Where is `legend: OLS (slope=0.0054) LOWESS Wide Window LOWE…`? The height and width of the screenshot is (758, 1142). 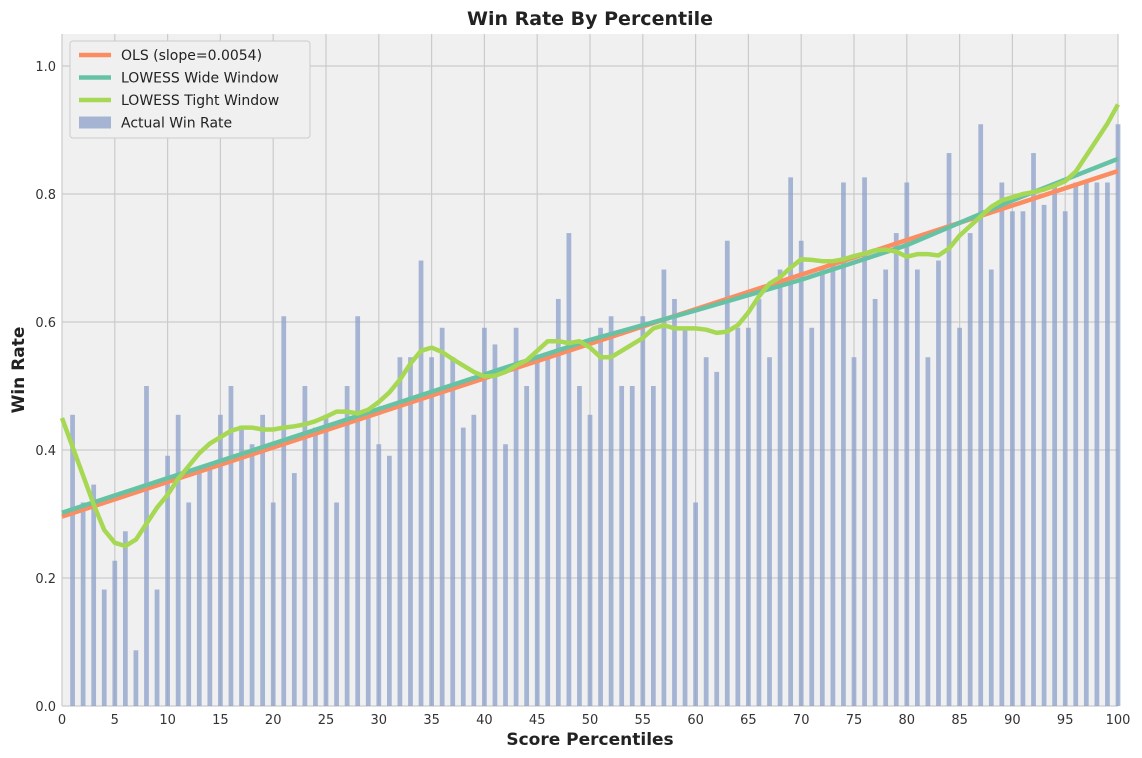
legend: OLS (slope=0.0054) LOWESS Wide Window LOWE… is located at coordinates (190, 89).